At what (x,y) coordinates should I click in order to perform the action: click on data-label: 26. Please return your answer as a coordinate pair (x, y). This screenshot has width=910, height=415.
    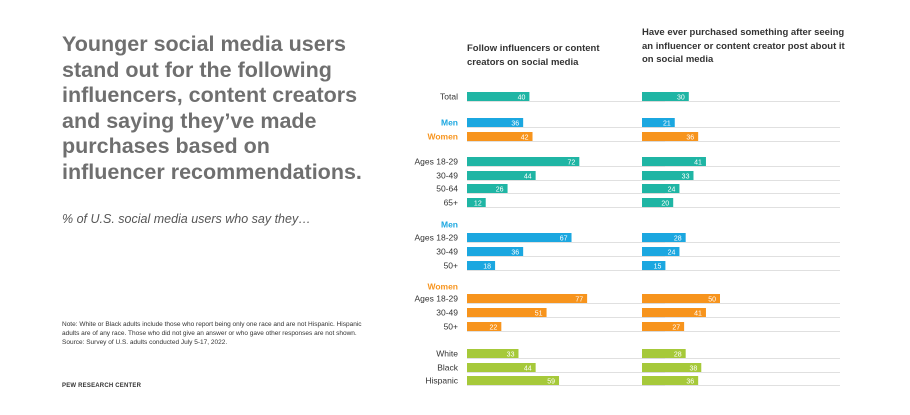
    Looking at the image, I should click on (500, 190).